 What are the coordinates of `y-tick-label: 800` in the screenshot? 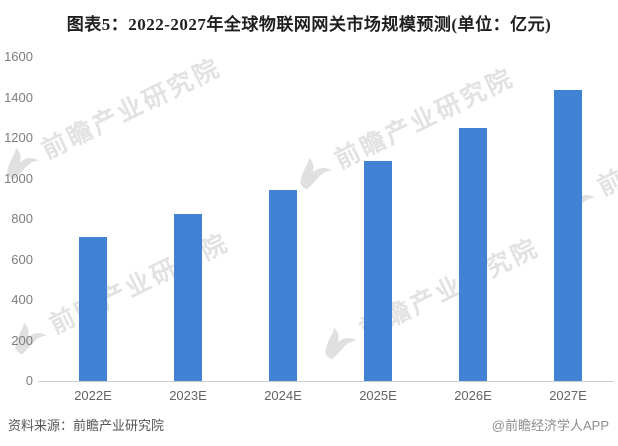 It's located at (22, 218).